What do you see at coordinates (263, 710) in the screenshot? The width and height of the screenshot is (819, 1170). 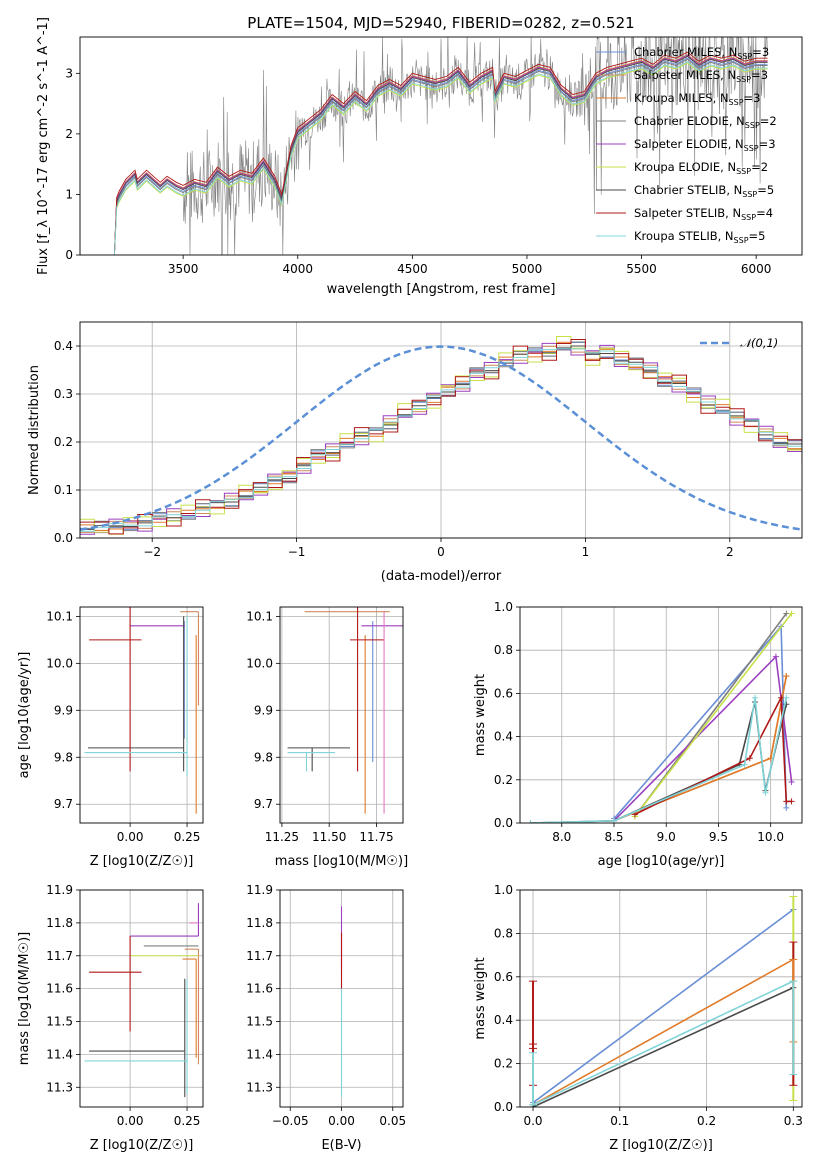 I see `y-tick-label: 9.9` at bounding box center [263, 710].